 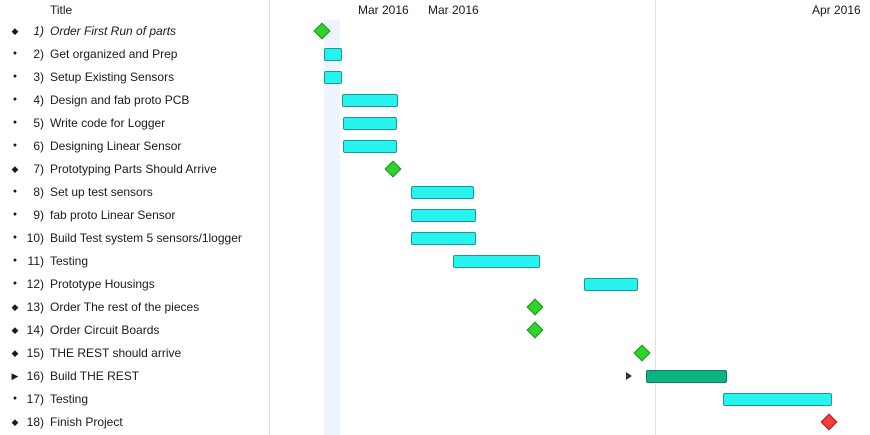 What do you see at coordinates (38, 192) in the screenshot?
I see `task-number: 8)` at bounding box center [38, 192].